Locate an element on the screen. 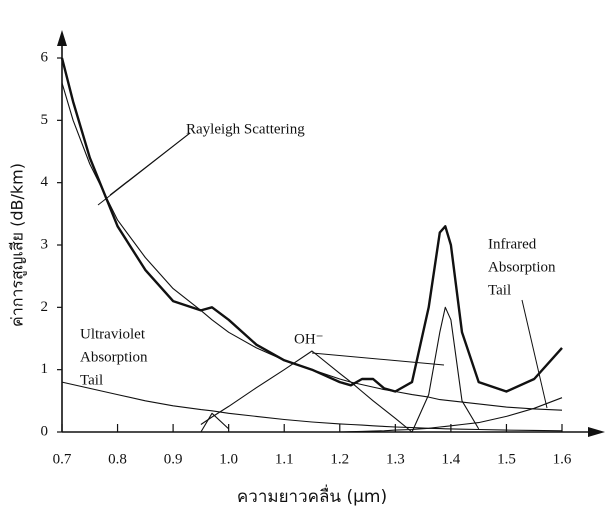 This screenshot has height=518, width=610. y-tick-label: 4 is located at coordinates (45, 182).